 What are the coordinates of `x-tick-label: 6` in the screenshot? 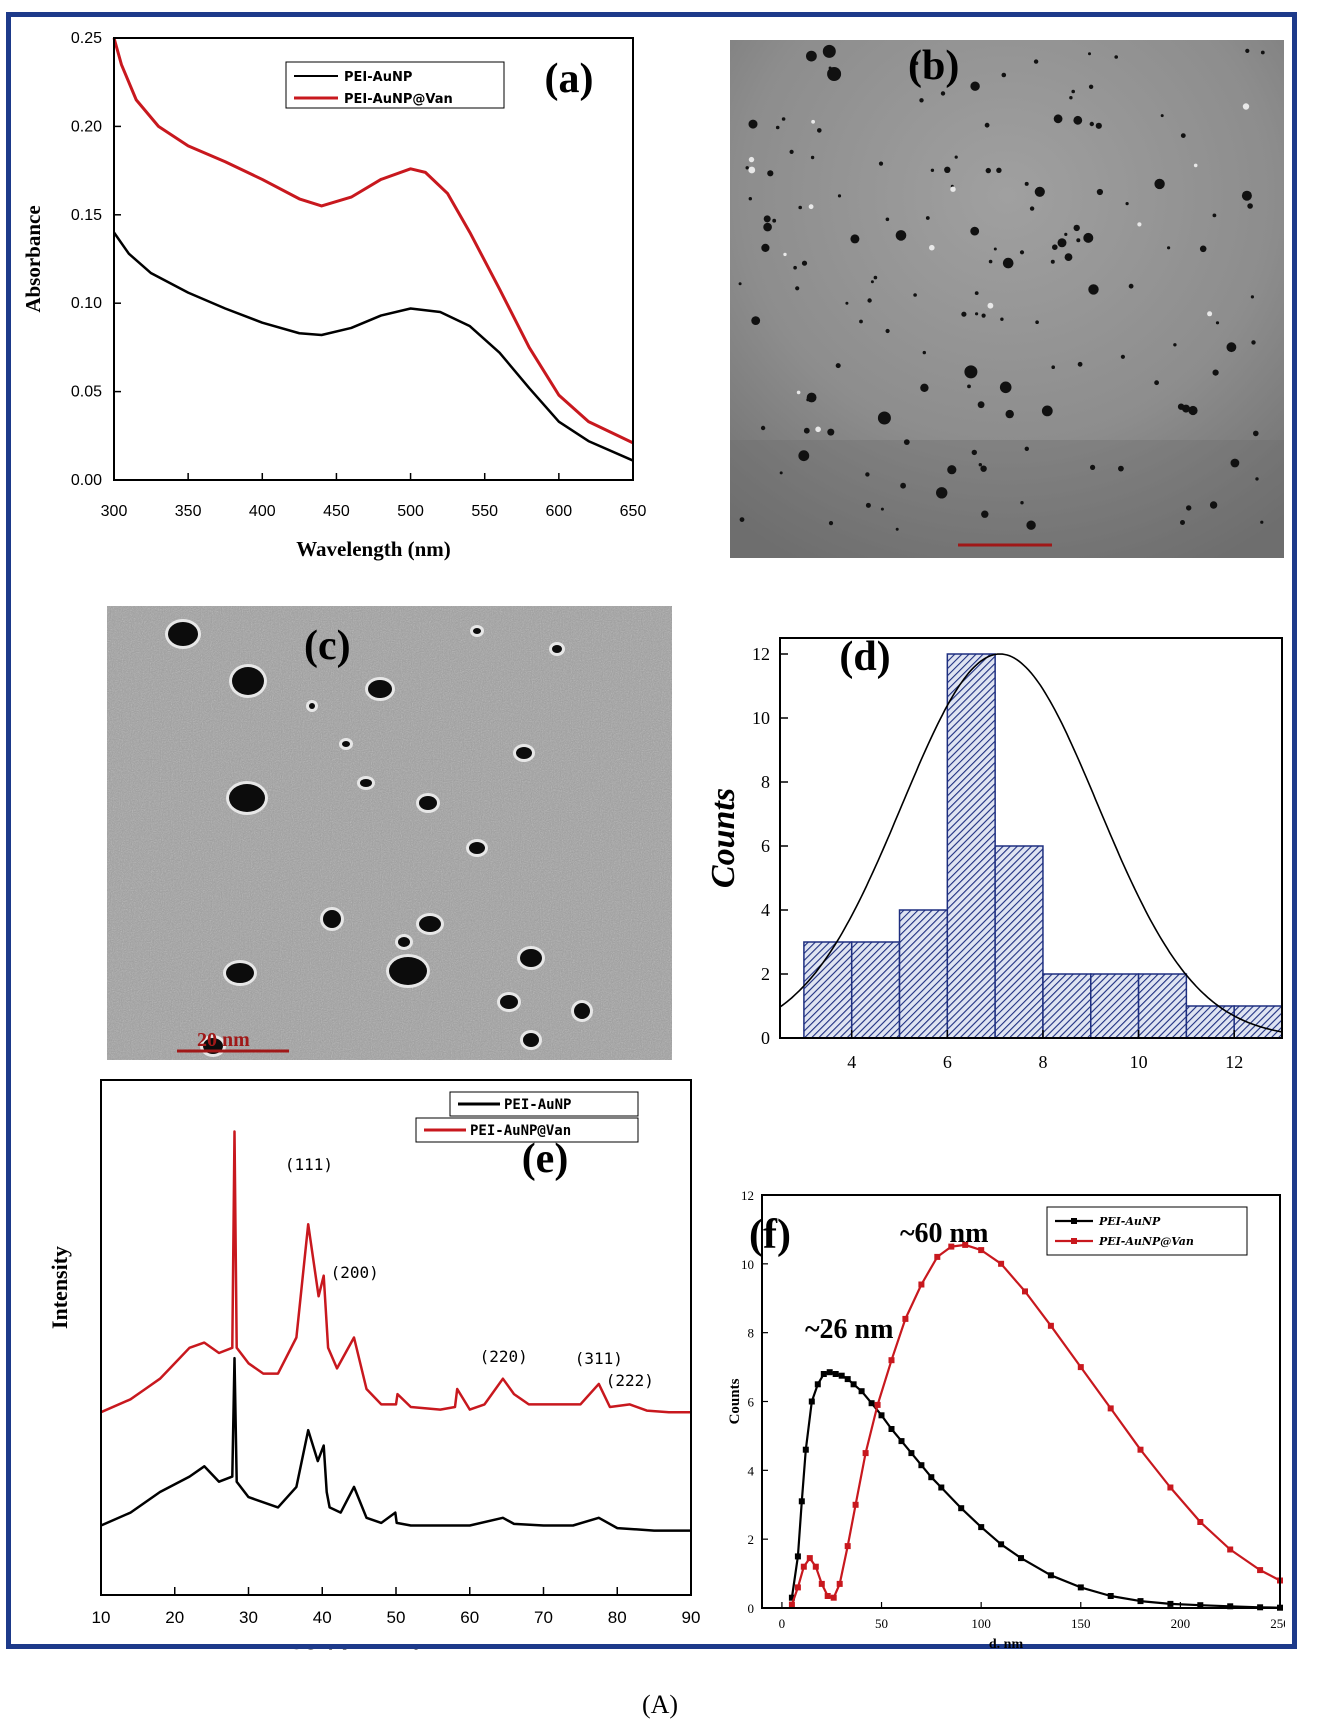 It's located at (947, 1061).